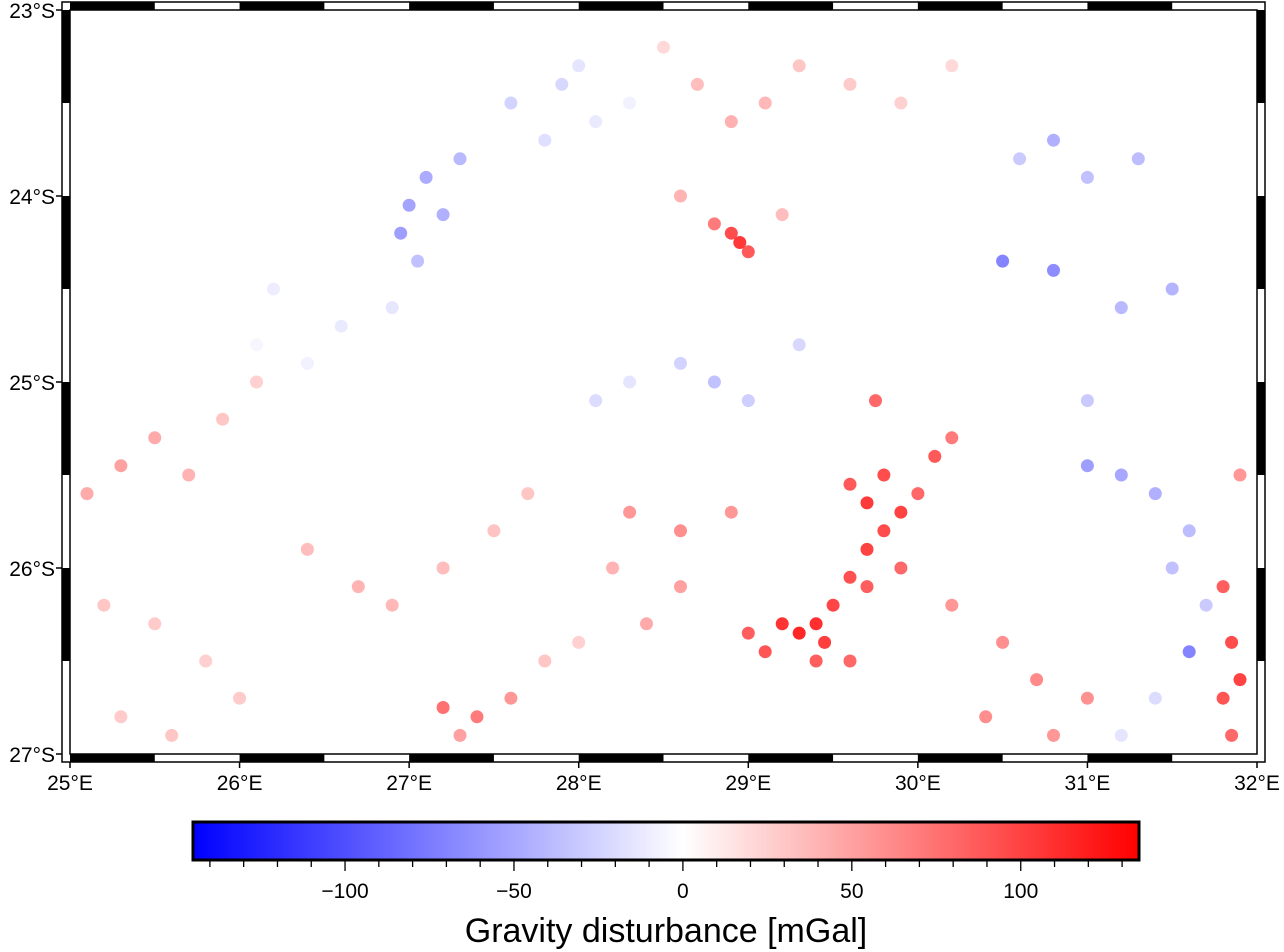 The image size is (1284, 952). What do you see at coordinates (851, 891) in the screenshot?
I see `colorbar-tick-label: 50` at bounding box center [851, 891].